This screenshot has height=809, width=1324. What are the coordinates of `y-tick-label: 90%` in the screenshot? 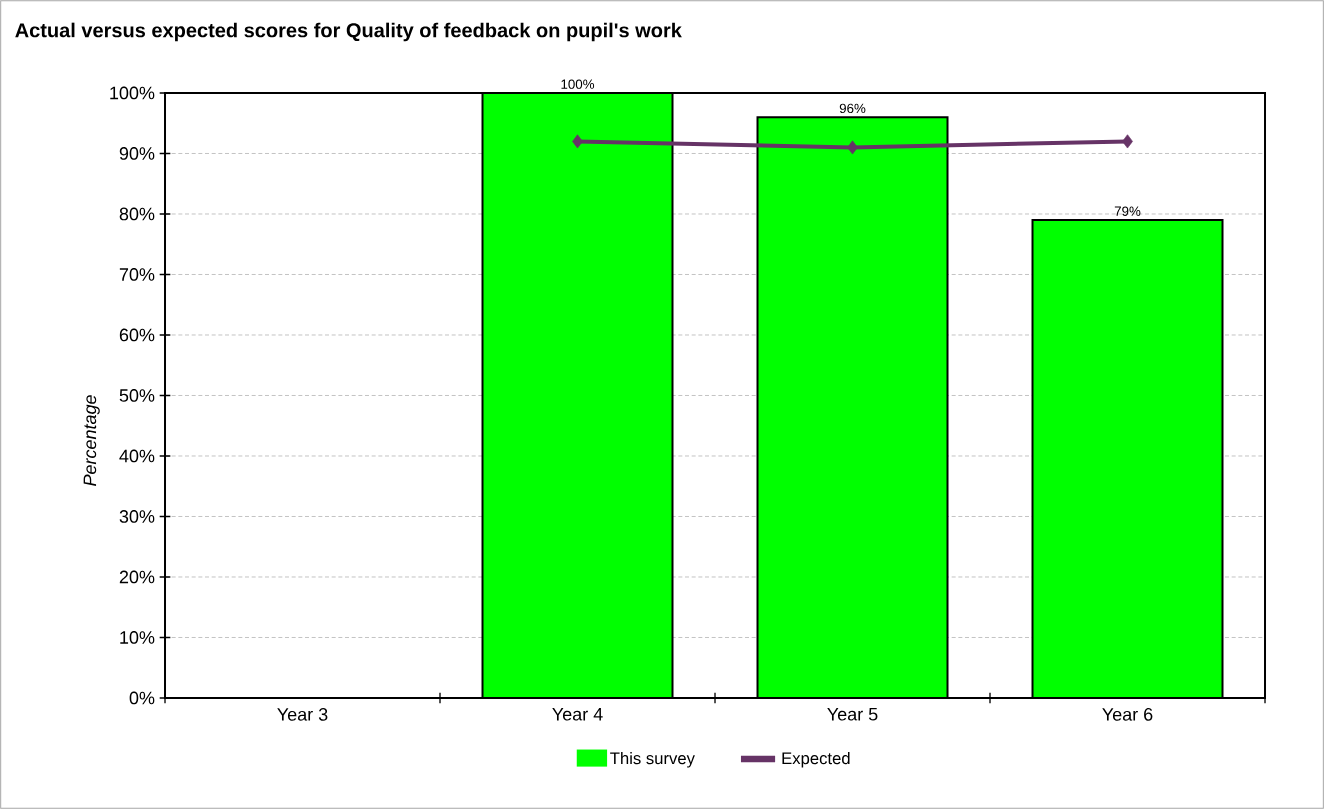 It's located at (137, 153).